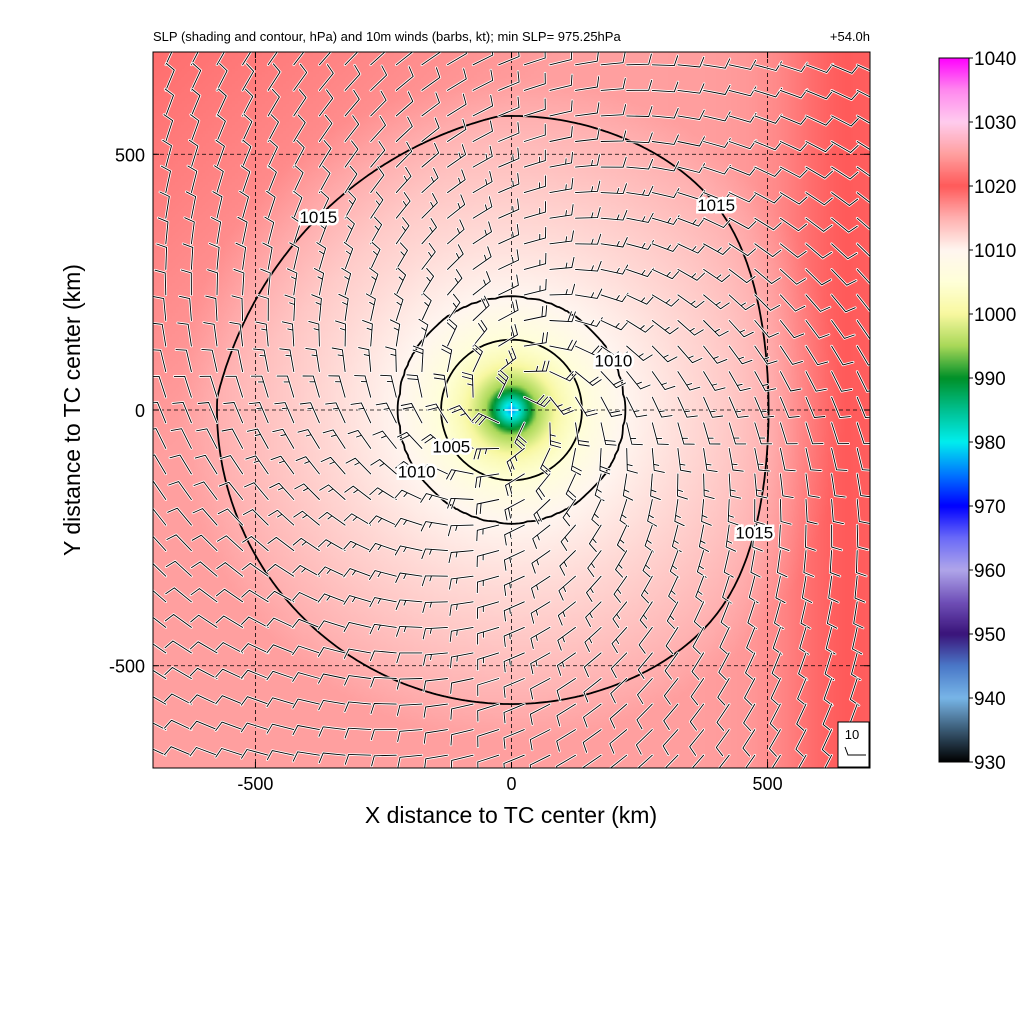  I want to click on colorbar-tick-label: 1030, so click(995, 123).